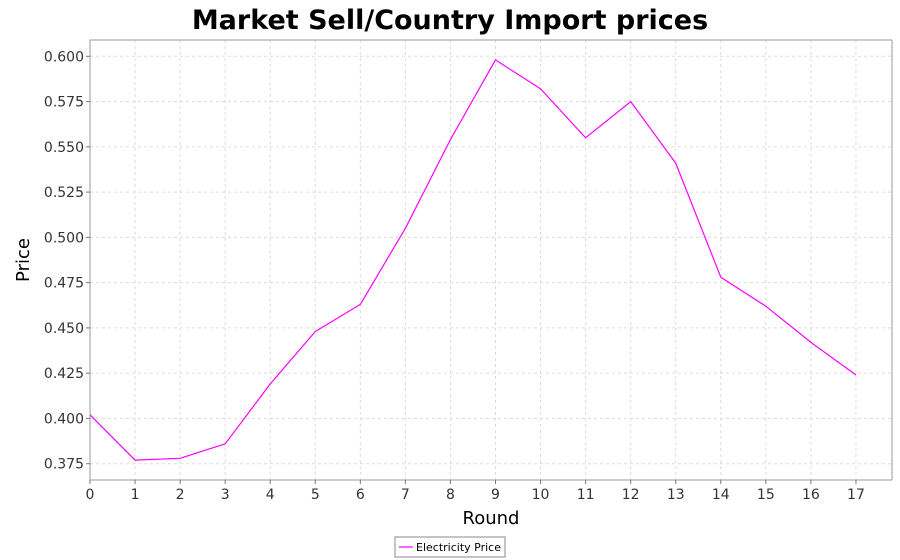 Image resolution: width=900 pixels, height=560 pixels. What do you see at coordinates (811, 495) in the screenshot?
I see `x-tick-label: 16` at bounding box center [811, 495].